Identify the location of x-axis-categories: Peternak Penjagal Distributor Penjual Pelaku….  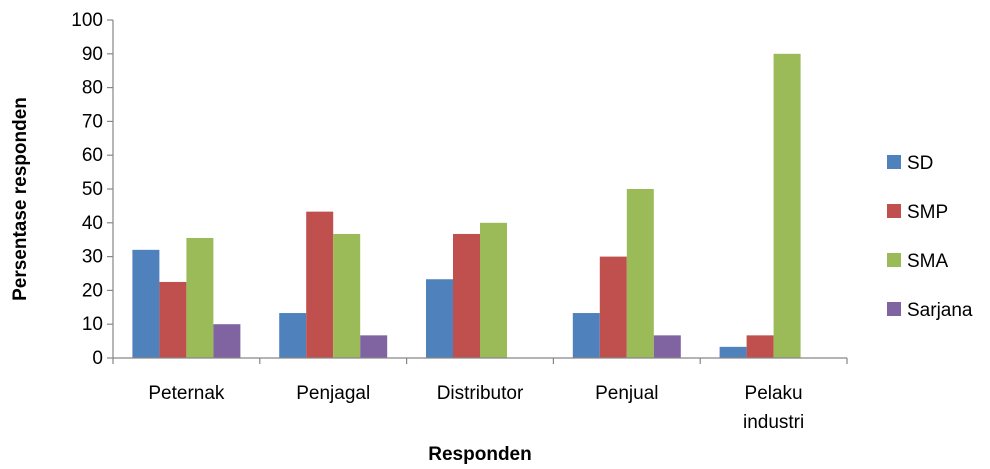
(480, 395).